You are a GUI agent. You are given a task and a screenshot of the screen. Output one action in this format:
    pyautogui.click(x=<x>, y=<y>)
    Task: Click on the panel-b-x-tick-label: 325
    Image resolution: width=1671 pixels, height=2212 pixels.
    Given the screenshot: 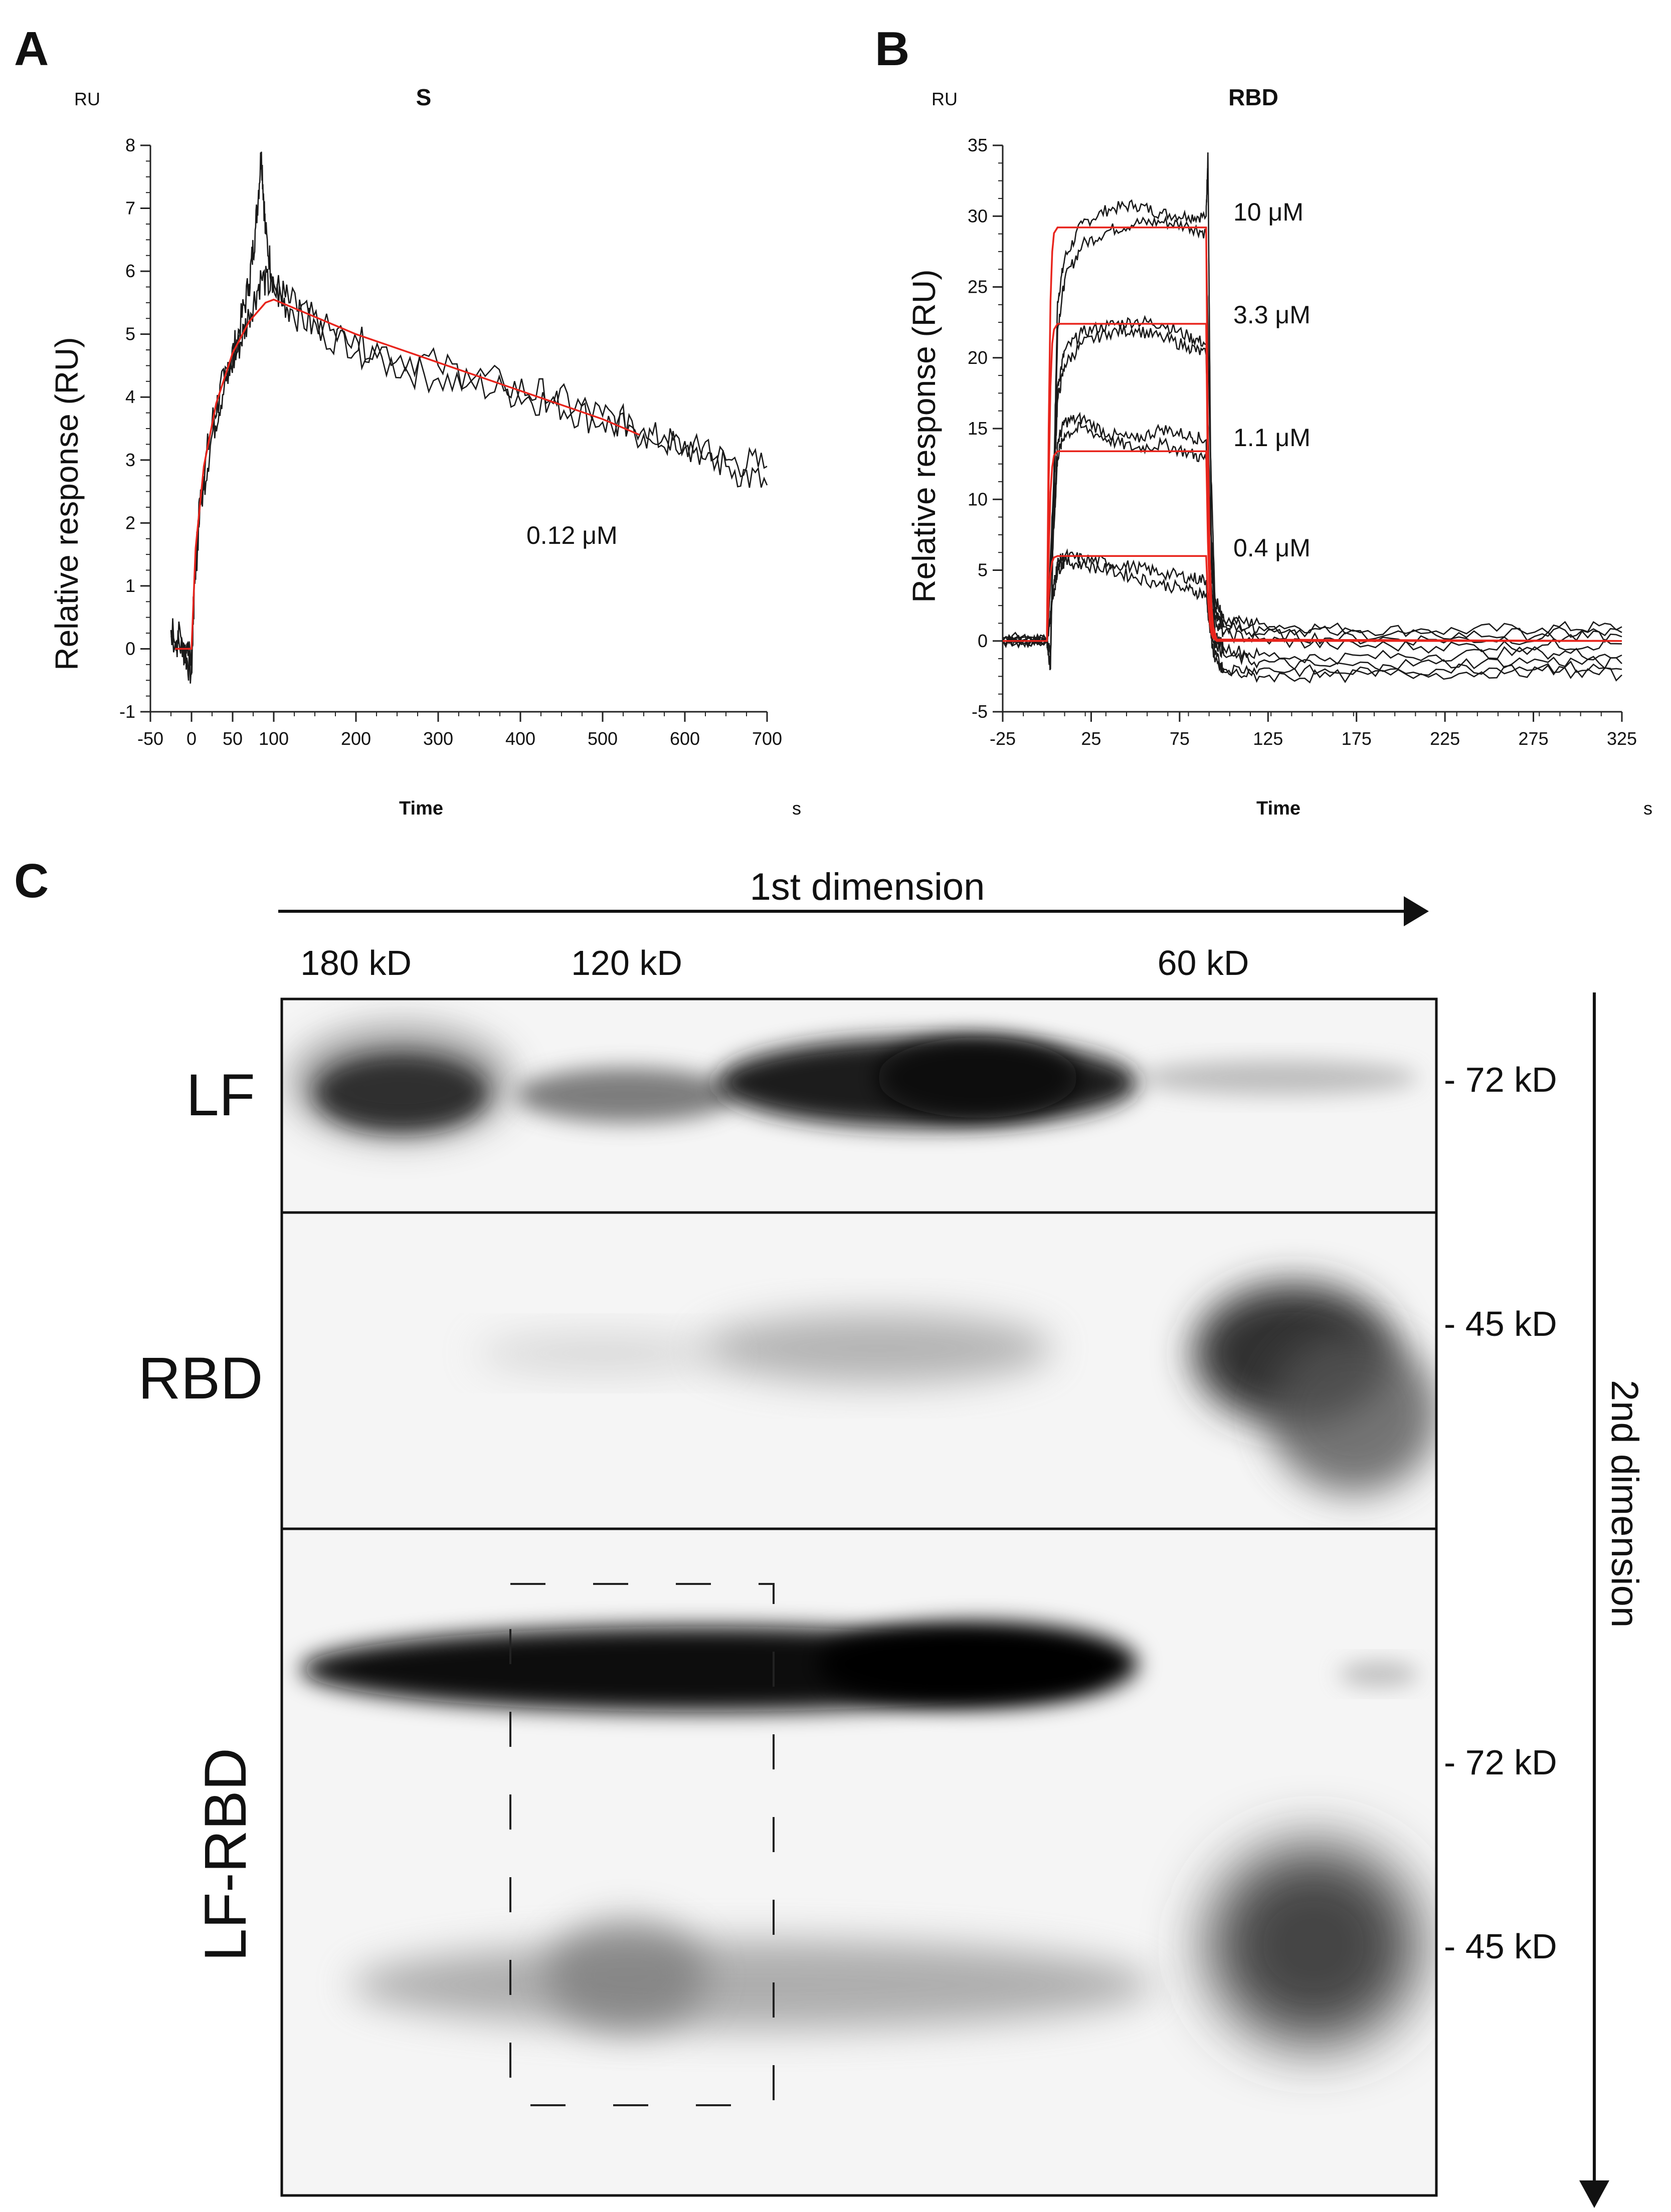 What is the action you would take?
    pyautogui.click(x=1622, y=738)
    